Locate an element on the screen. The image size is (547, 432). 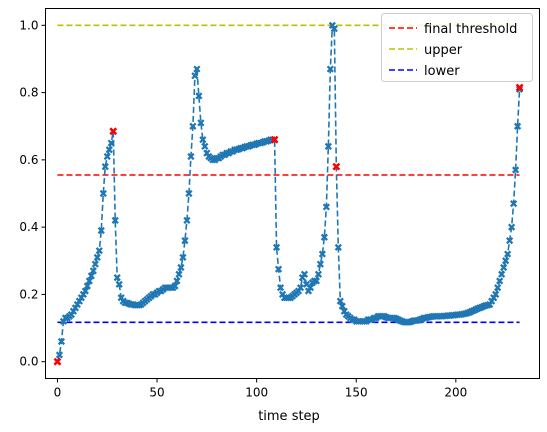
x-tick-label: 50 is located at coordinates (156, 393).